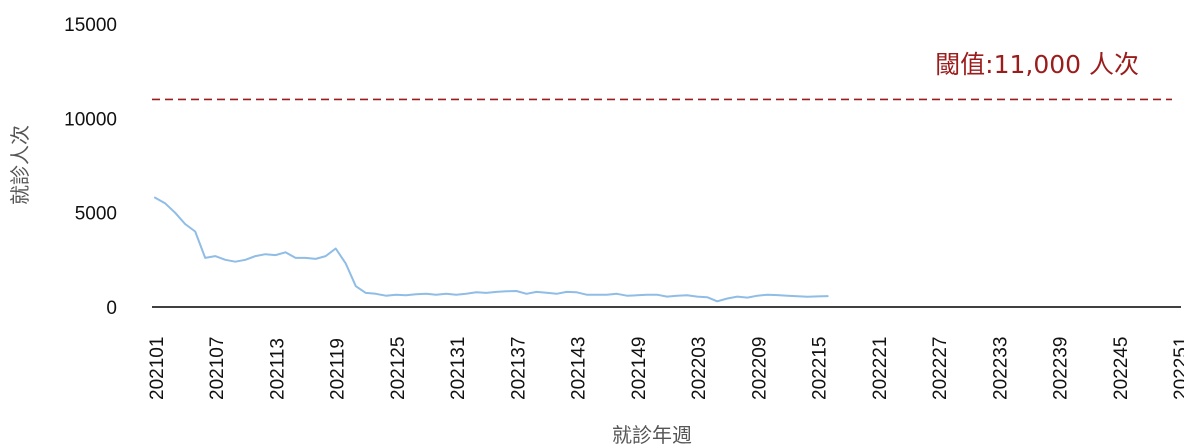 This screenshot has height=448, width=1184. Describe the element at coordinates (579, 368) in the screenshot. I see `x-tick-label: 202143` at that location.